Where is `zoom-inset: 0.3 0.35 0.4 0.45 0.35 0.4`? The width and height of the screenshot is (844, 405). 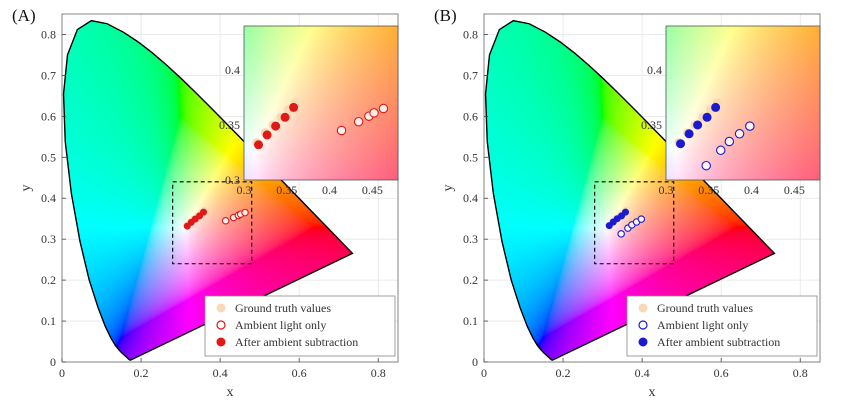 zoom-inset: 0.3 0.35 0.4 0.45 0.35 0.4 is located at coordinates (731, 111).